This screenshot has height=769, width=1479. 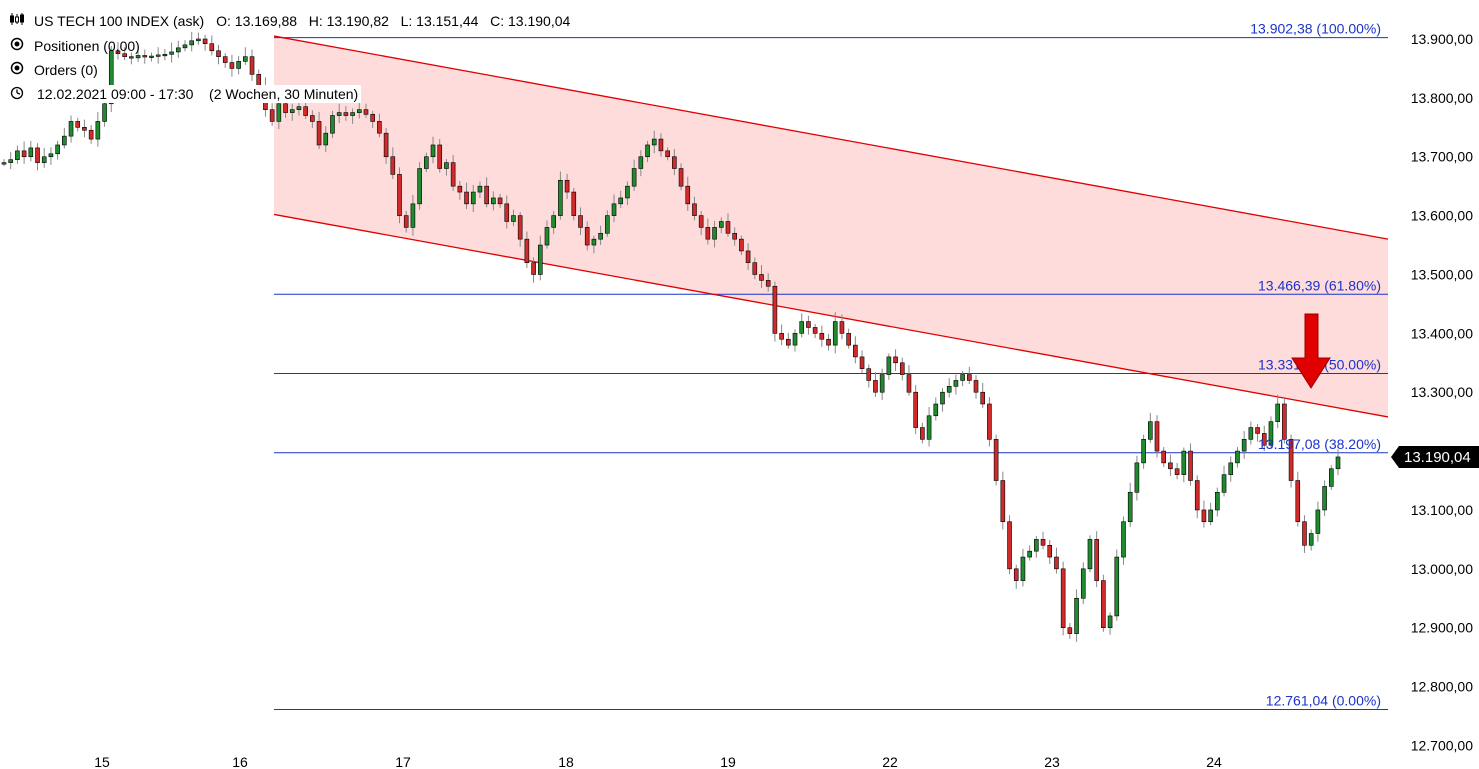 What do you see at coordinates (1442, 628) in the screenshot?
I see `y-tick-label: 12.900,00` at bounding box center [1442, 628].